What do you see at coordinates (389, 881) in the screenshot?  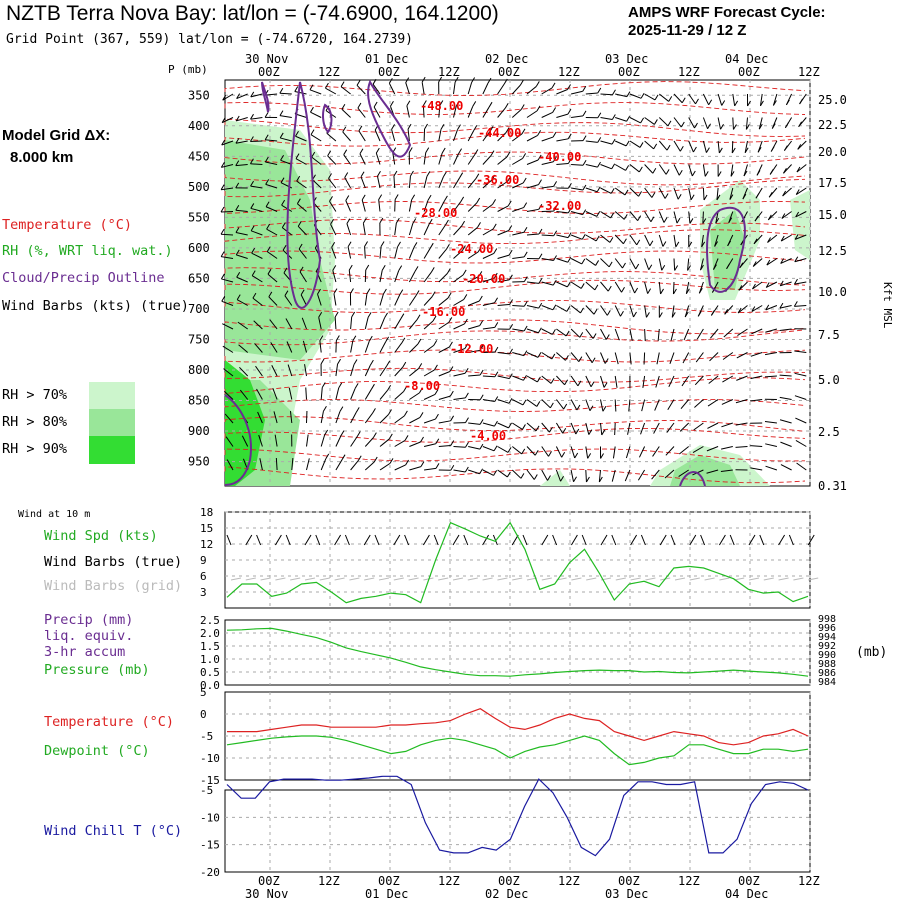 I see `bottom-time-tick-label: 00Z` at bounding box center [389, 881].